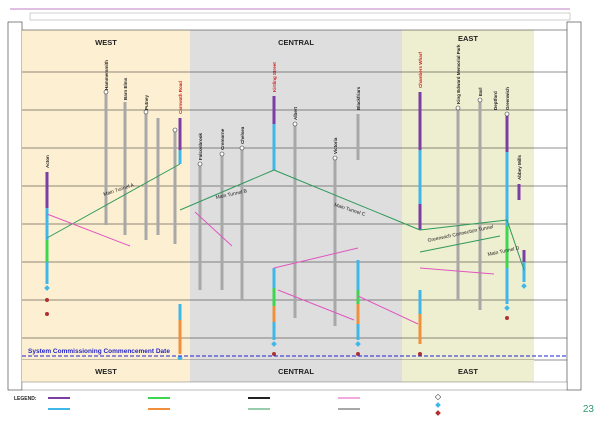 This screenshot has width=606, height=423. I want to click on legend-title: LEGEND:, so click(25, 399).